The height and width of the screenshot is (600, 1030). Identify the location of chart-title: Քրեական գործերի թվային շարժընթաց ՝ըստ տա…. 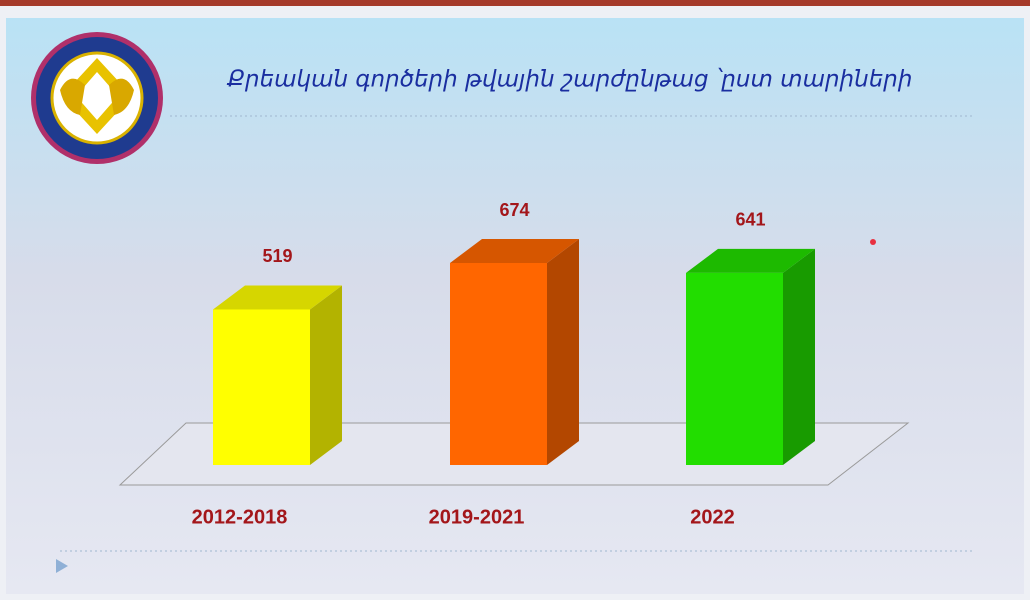
(570, 80).